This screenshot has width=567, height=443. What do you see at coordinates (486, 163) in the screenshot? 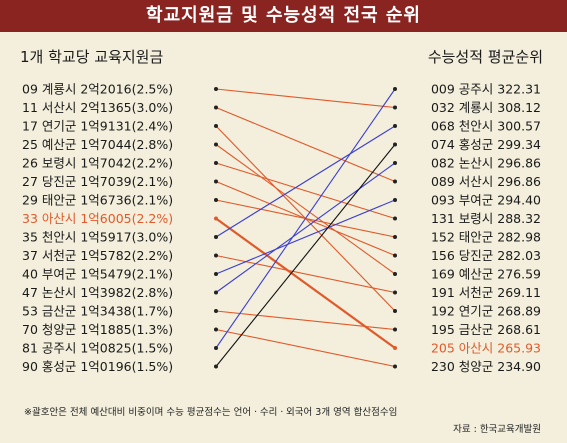
I see `right-row-label: 082 논산시 296.86` at bounding box center [486, 163].